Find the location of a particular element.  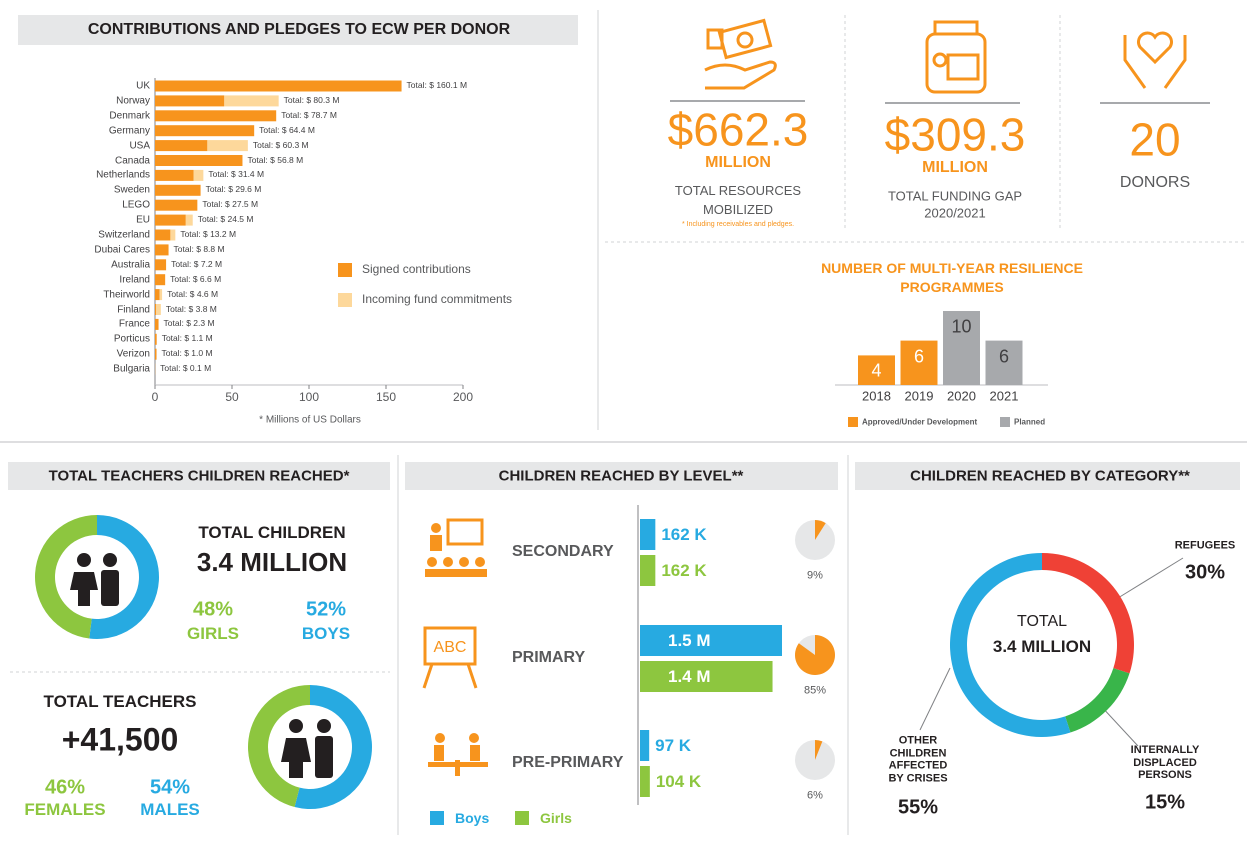

legend-swatch is located at coordinates (437, 818).